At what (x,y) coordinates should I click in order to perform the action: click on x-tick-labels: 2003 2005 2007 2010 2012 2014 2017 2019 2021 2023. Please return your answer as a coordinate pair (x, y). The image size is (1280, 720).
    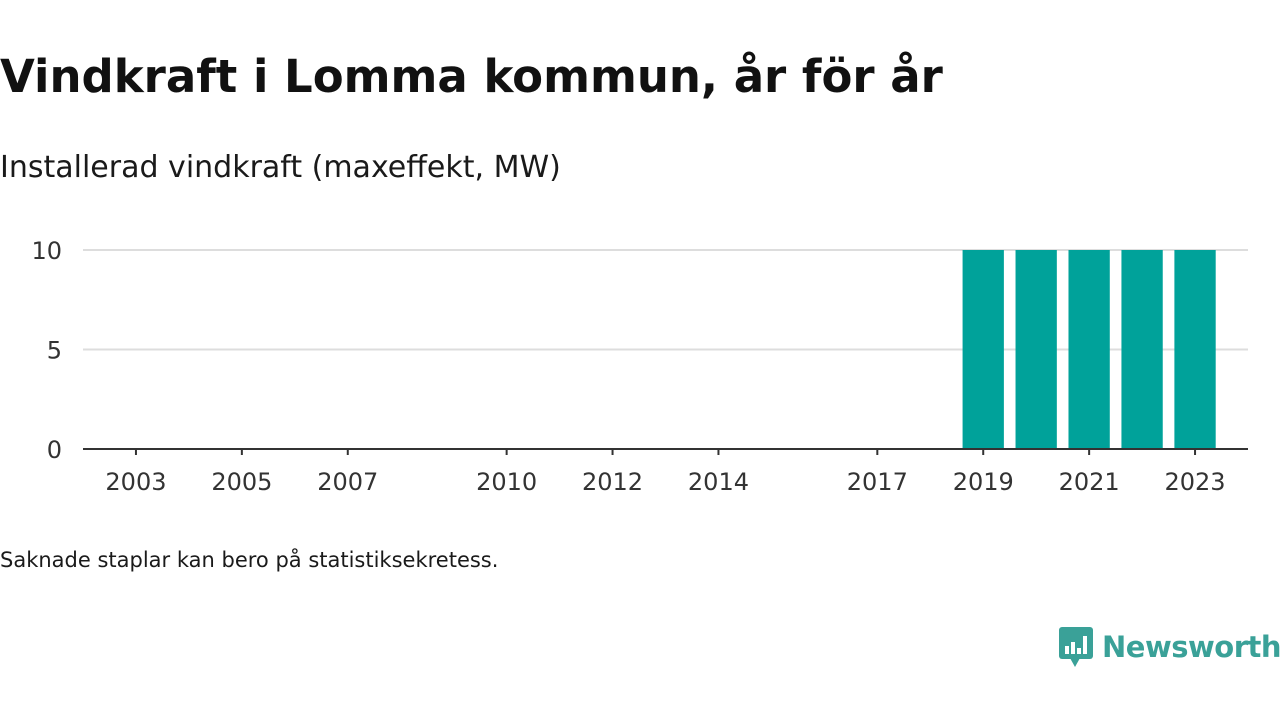
    Looking at the image, I should click on (665, 482).